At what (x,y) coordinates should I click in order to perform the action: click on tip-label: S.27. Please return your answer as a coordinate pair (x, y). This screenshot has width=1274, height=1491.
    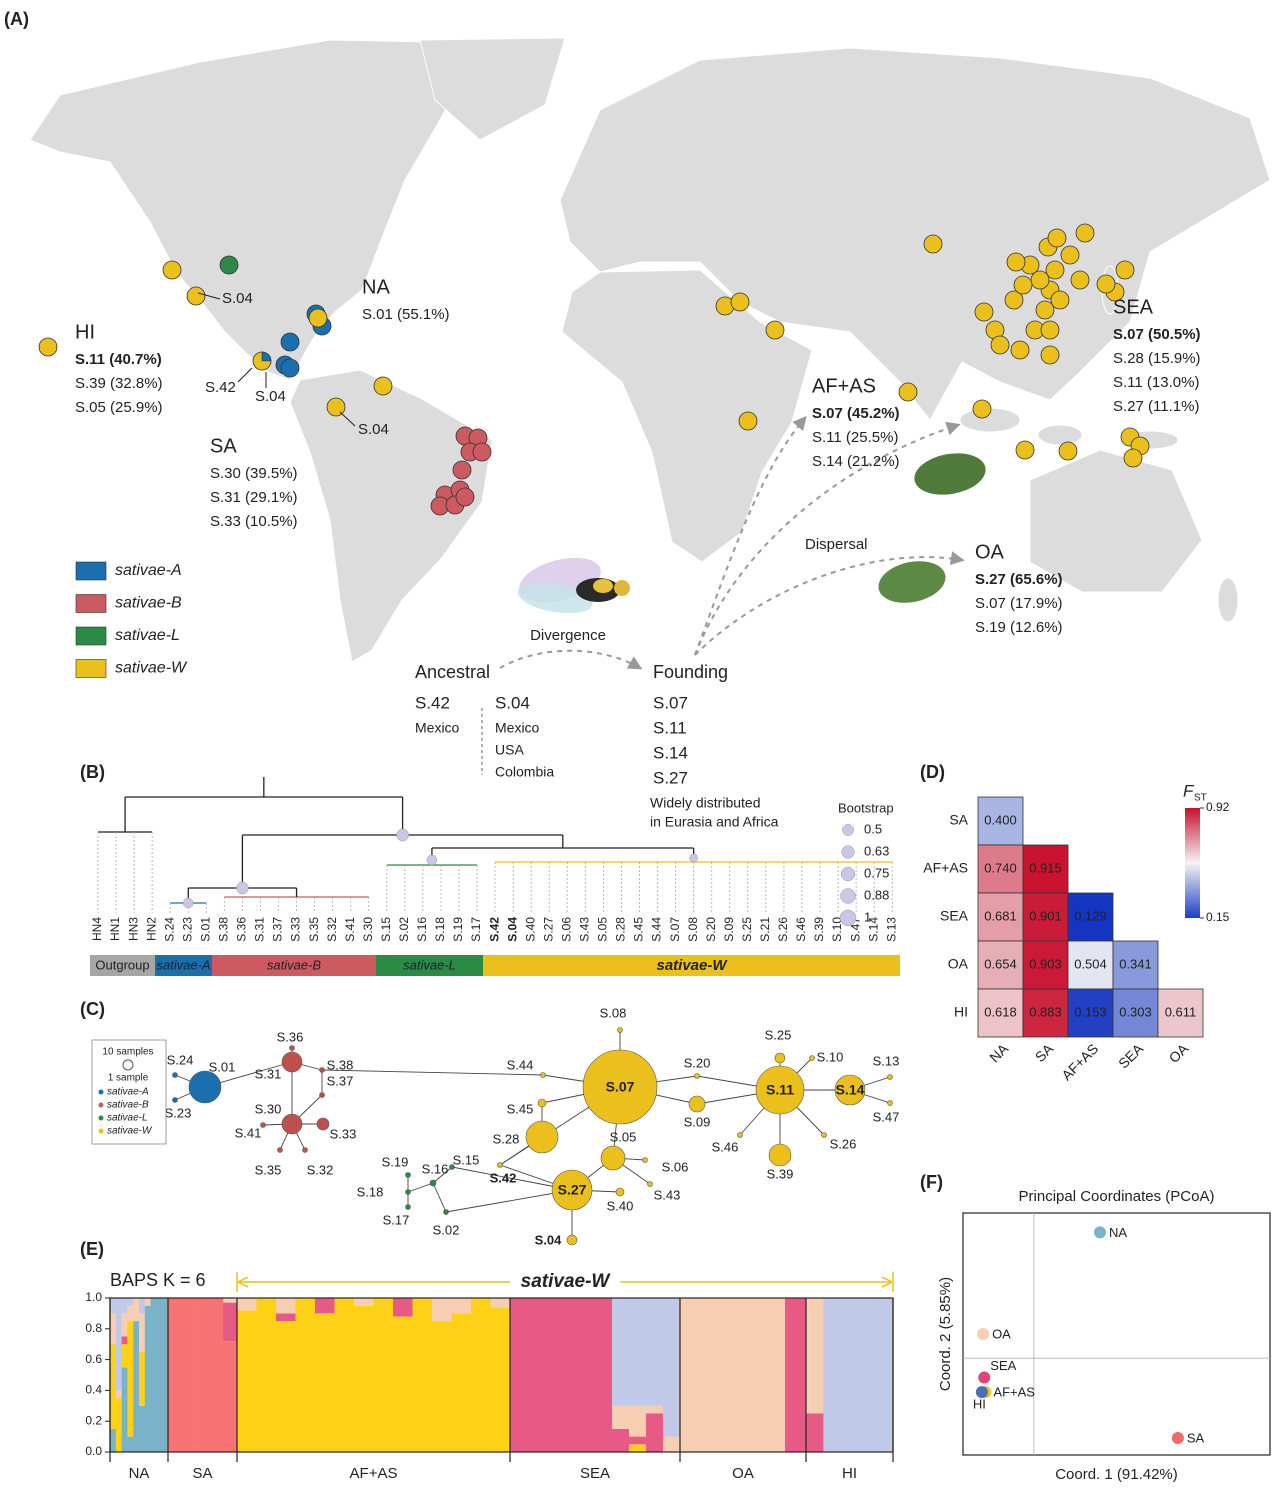
    Looking at the image, I should click on (548, 929).